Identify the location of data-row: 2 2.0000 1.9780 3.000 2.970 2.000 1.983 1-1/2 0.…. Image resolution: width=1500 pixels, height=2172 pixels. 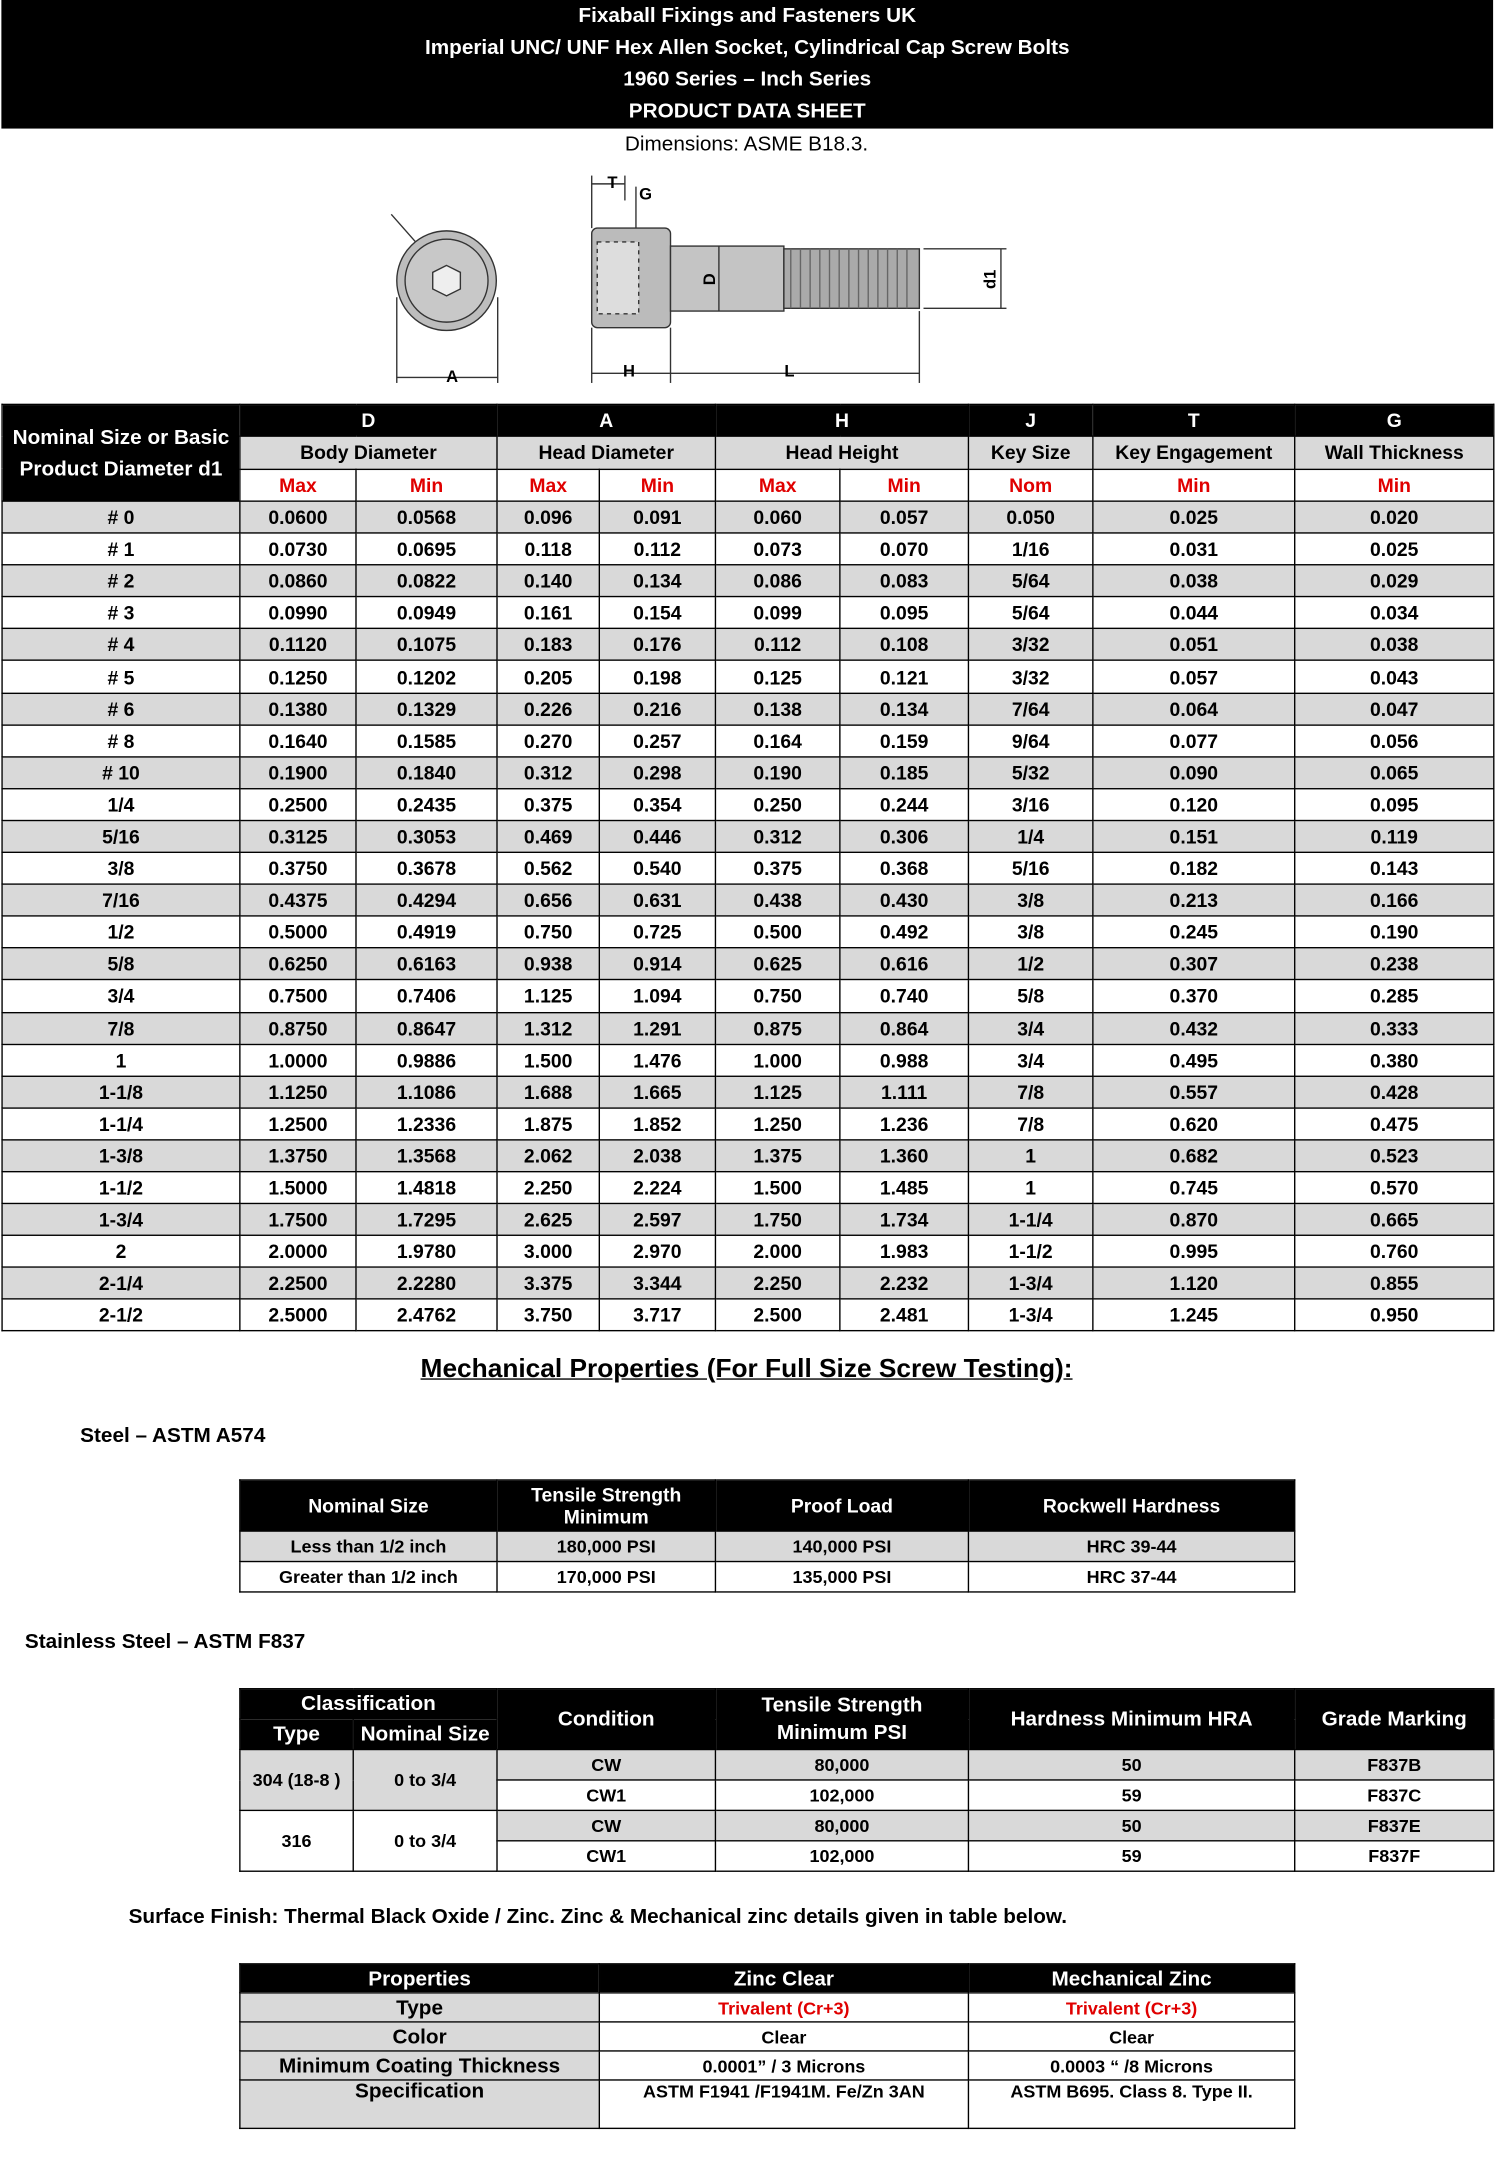
(748, 1251).